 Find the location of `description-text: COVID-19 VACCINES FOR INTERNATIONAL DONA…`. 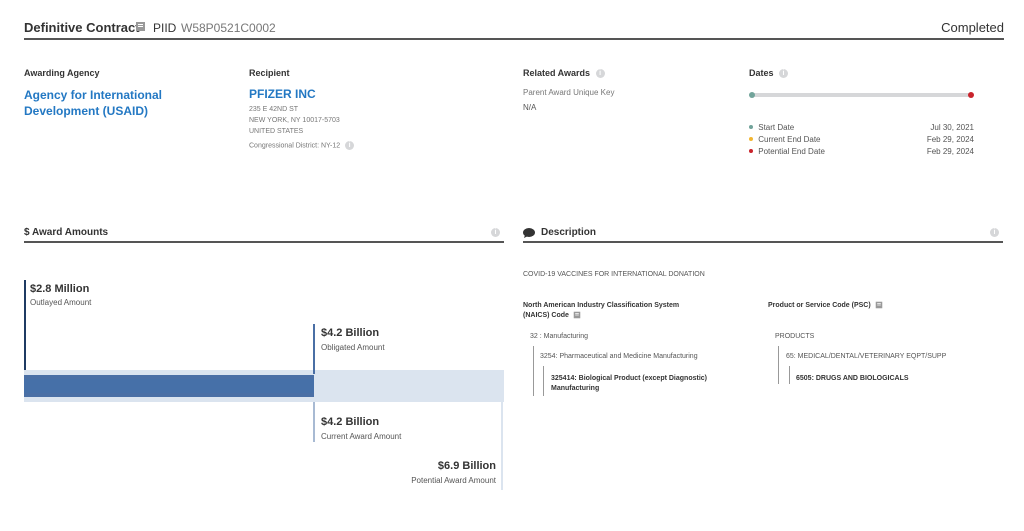

description-text: COVID-19 VACCINES FOR INTERNATIONAL DONA… is located at coordinates (614, 274).